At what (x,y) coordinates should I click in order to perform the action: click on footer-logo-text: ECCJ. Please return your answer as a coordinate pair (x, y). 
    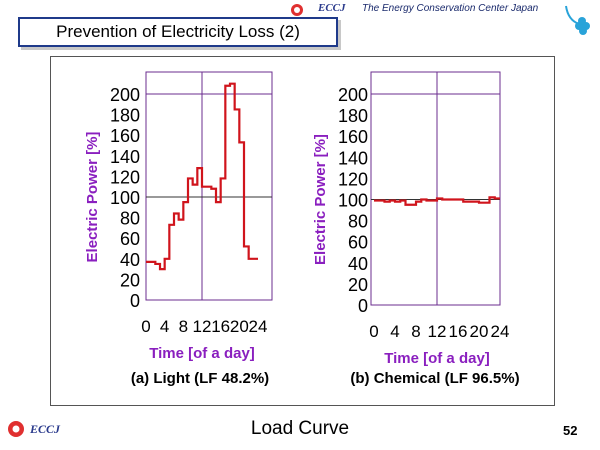
    Looking at the image, I should click on (45, 429).